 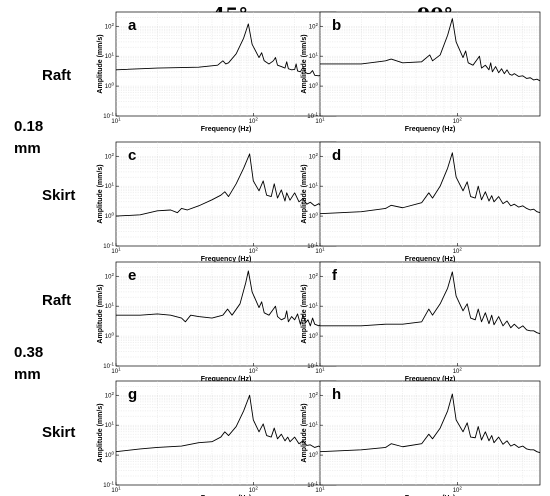 I want to click on row-label-raft-038: Raft, so click(x=56, y=300).